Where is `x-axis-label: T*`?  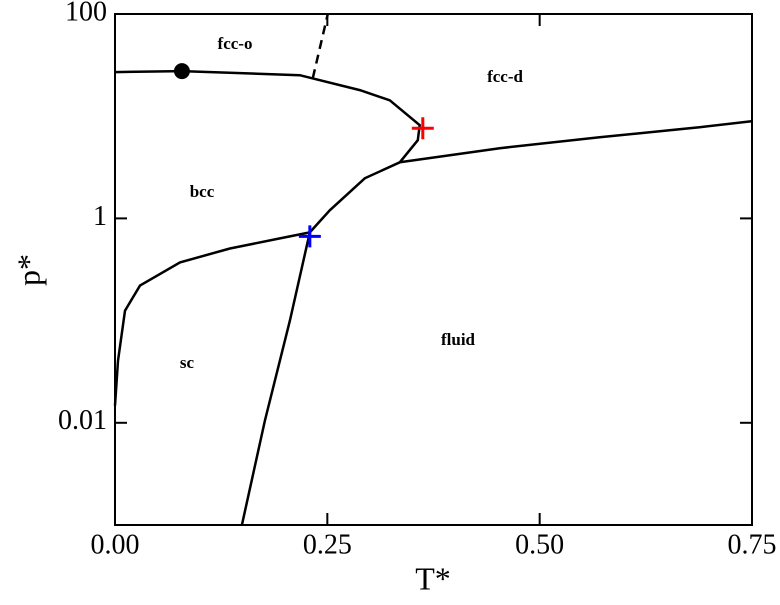 x-axis-label: T* is located at coordinates (433, 578).